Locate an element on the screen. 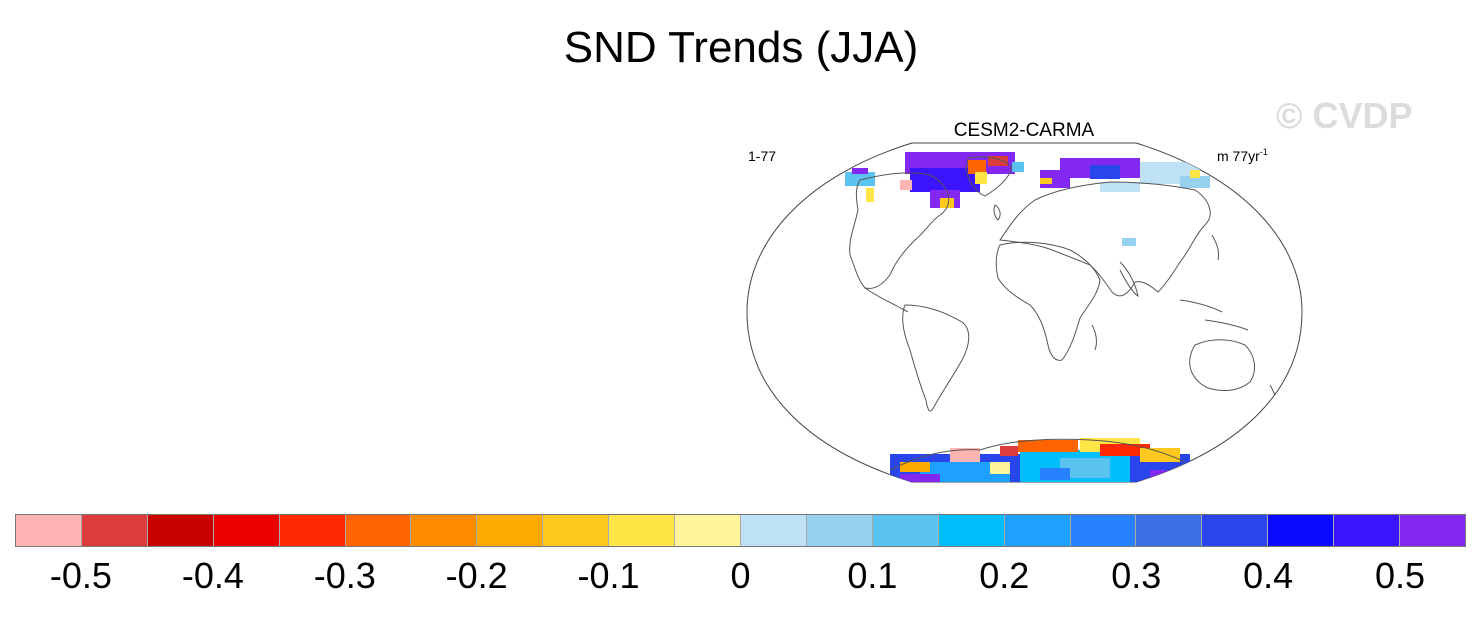 The height and width of the screenshot is (617, 1482). model-name-label: CESM2-CARMA is located at coordinates (1024, 130).